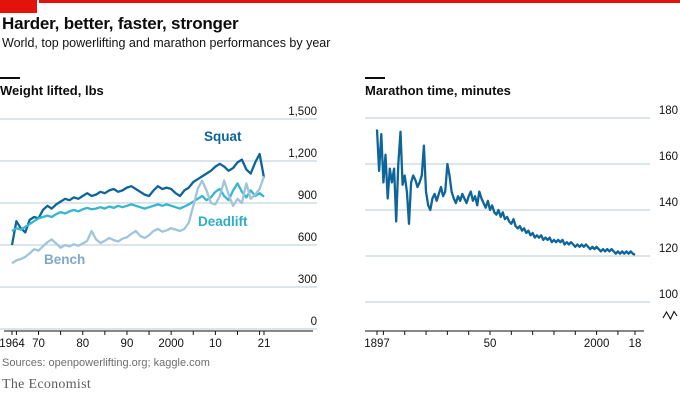 This screenshot has width=680, height=401. I want to click on y-tick-label: 0, so click(314, 322).